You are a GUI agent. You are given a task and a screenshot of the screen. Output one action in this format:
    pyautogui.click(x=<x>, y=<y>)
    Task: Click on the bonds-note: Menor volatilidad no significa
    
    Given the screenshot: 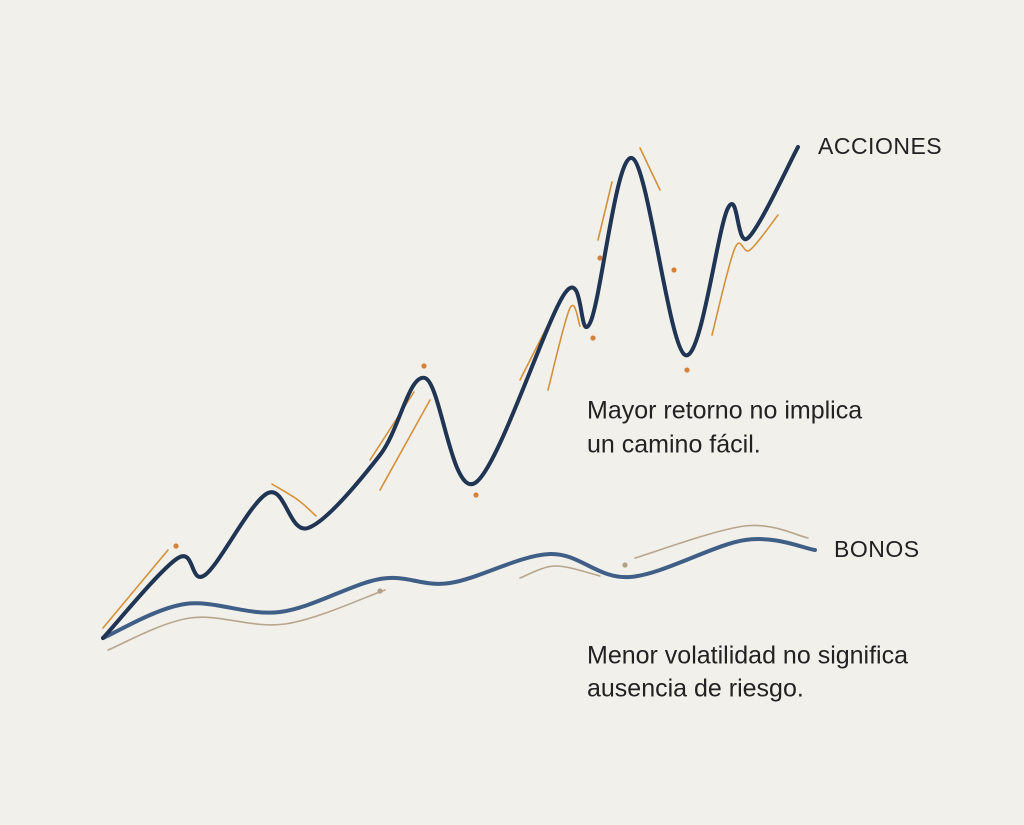 What is the action you would take?
    pyautogui.click(x=747, y=656)
    